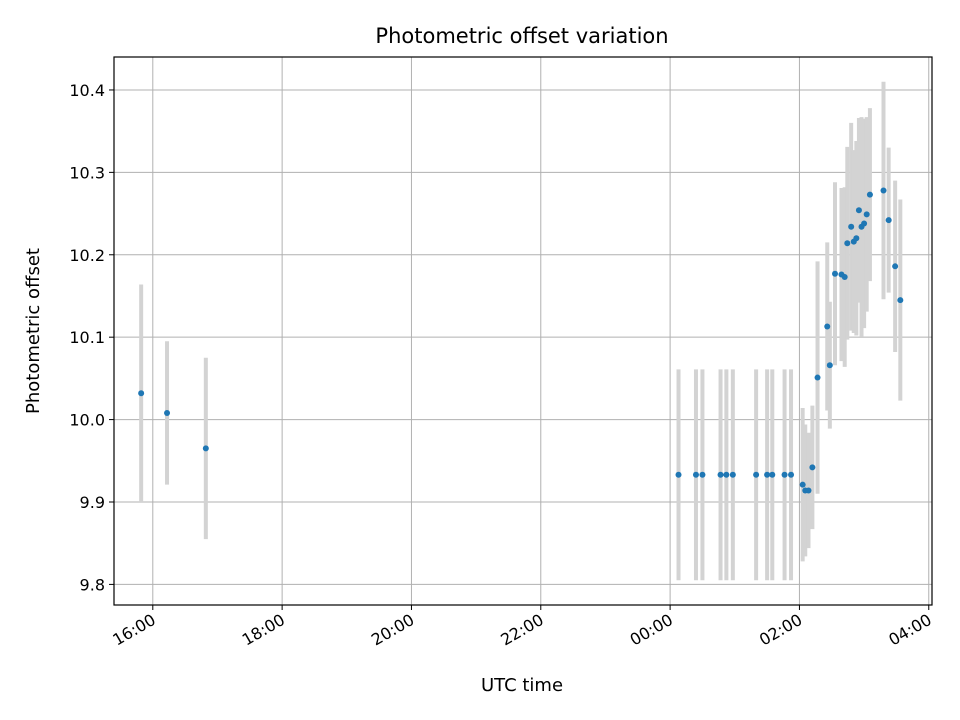  Describe the element at coordinates (92, 584) in the screenshot. I see `y-tick-label: 9.8` at that location.